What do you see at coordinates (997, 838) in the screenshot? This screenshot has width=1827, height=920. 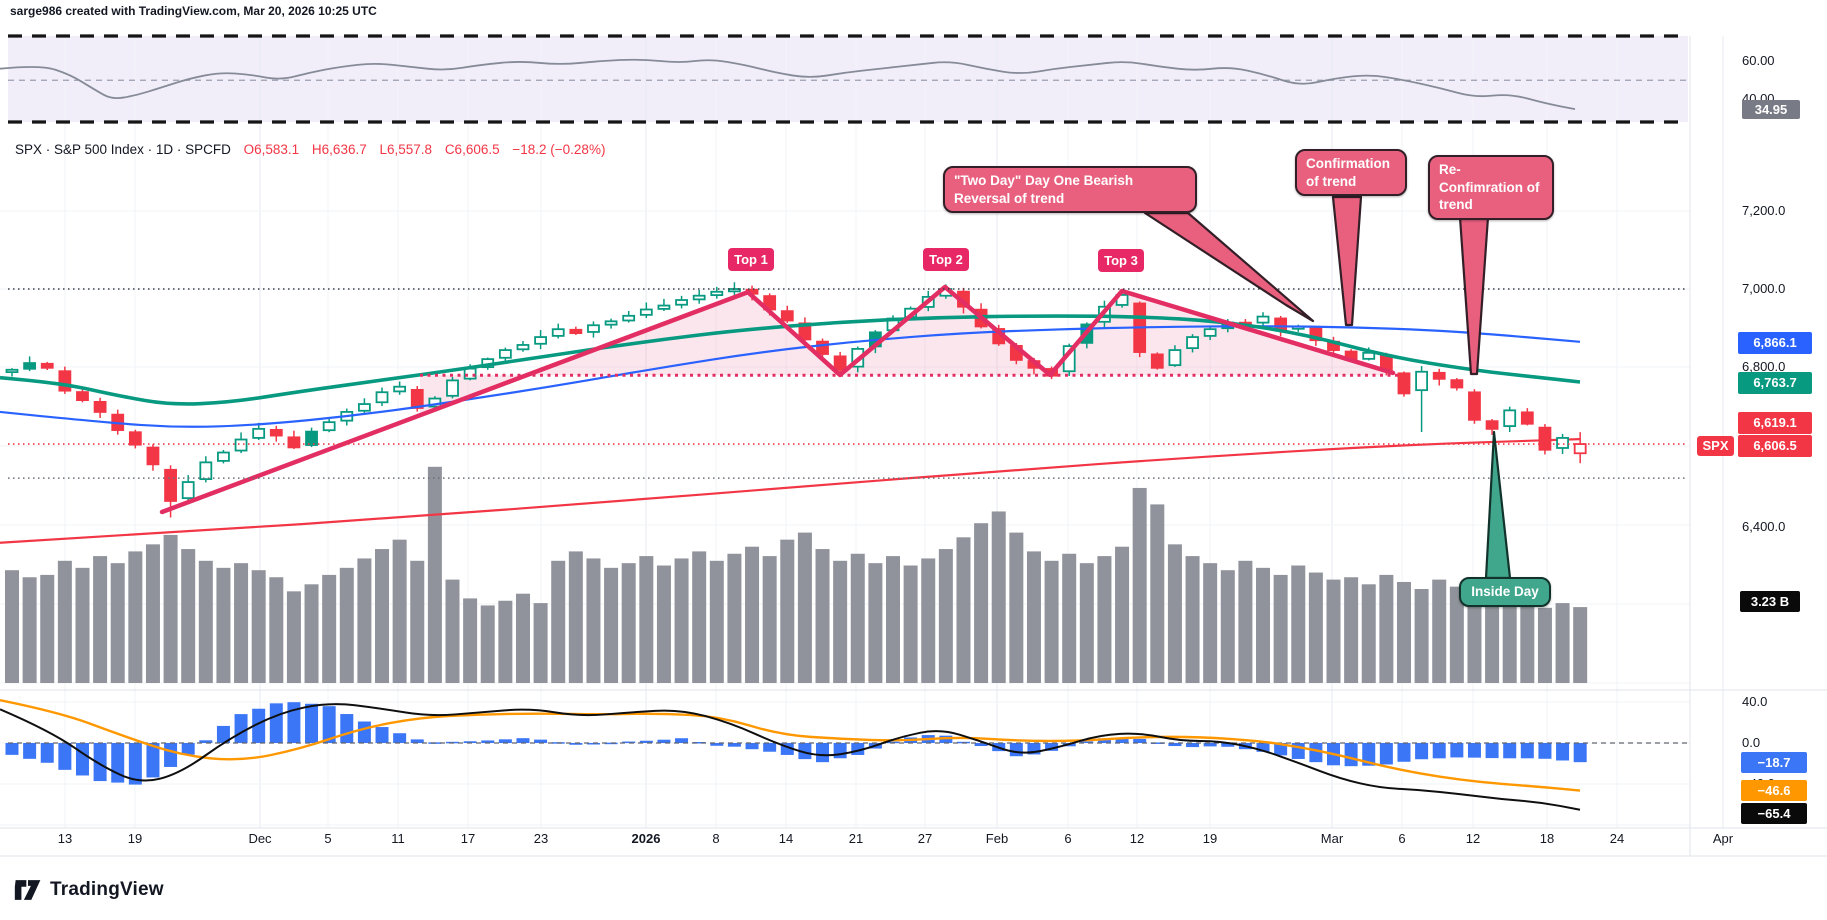 I see `time-axis-label: Feb` at bounding box center [997, 838].